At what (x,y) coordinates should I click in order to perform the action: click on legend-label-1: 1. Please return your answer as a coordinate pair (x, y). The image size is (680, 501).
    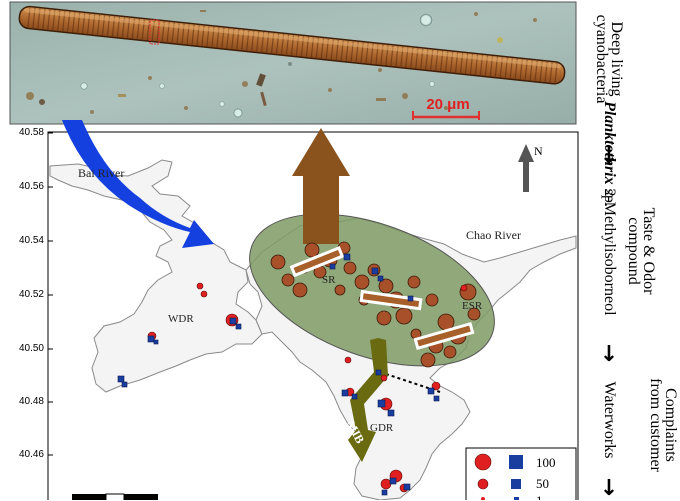
    Looking at the image, I should click on (539, 496).